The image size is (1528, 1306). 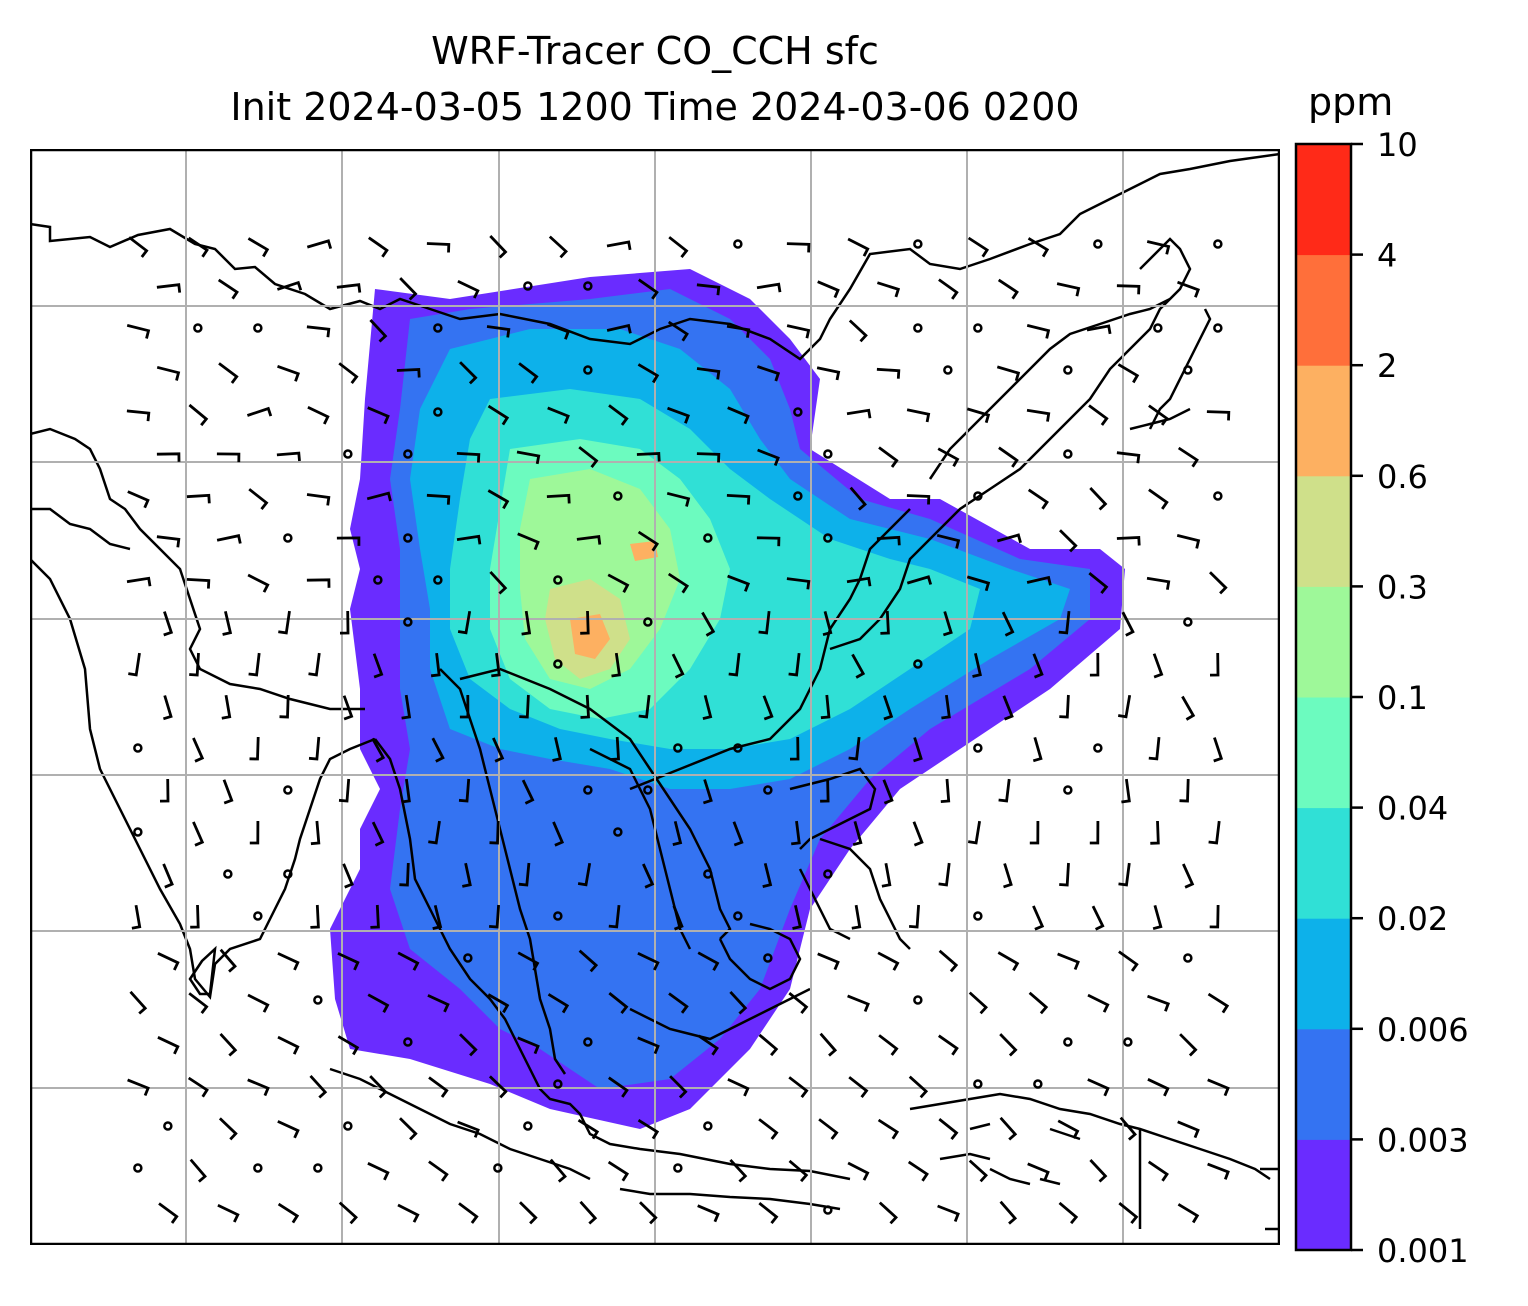 What do you see at coordinates (1397, 145) in the screenshot?
I see `colorbar-tick-label: 10` at bounding box center [1397, 145].